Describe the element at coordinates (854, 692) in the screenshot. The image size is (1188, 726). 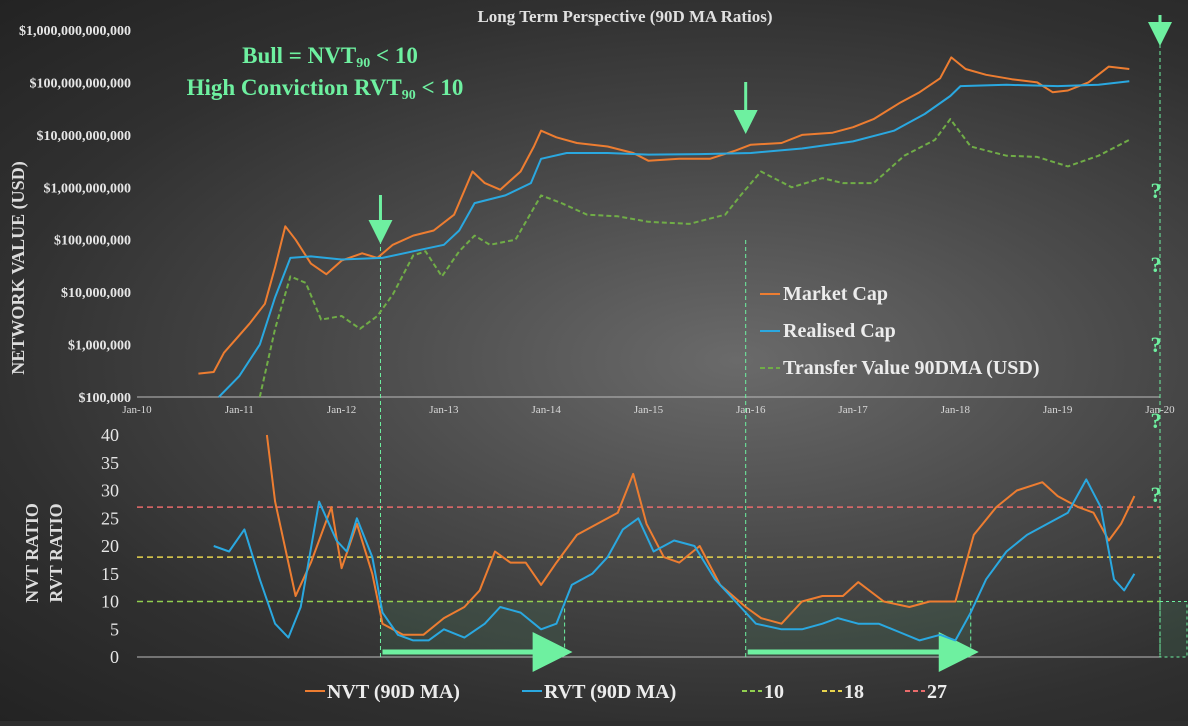
I see `legend-label: 18` at that location.